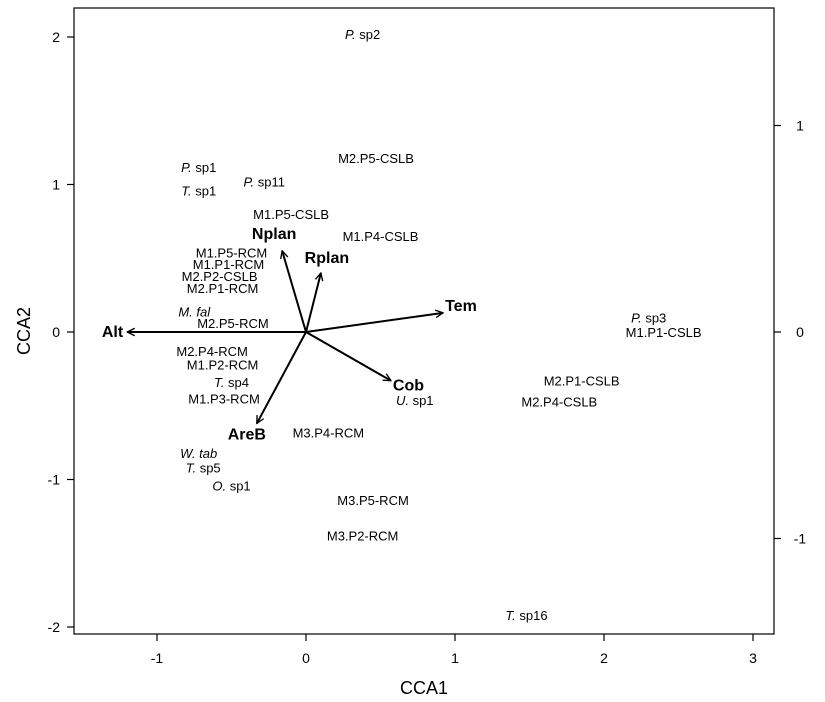 The image size is (825, 702). Describe the element at coordinates (194, 311) in the screenshot. I see `species-label: M. fal` at that location.